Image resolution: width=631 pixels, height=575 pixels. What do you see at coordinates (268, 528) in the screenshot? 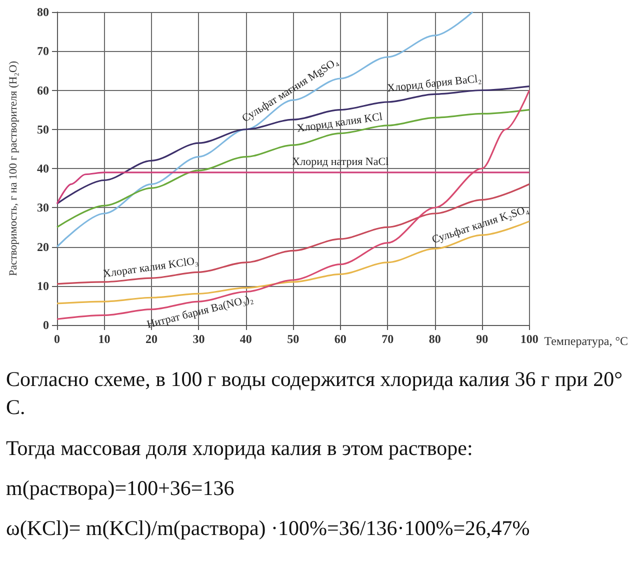
I see `text: ω(KCl)= m(KCl)/m(раствора) ·100%=36/136·100%=26,47%` at bounding box center [268, 528].